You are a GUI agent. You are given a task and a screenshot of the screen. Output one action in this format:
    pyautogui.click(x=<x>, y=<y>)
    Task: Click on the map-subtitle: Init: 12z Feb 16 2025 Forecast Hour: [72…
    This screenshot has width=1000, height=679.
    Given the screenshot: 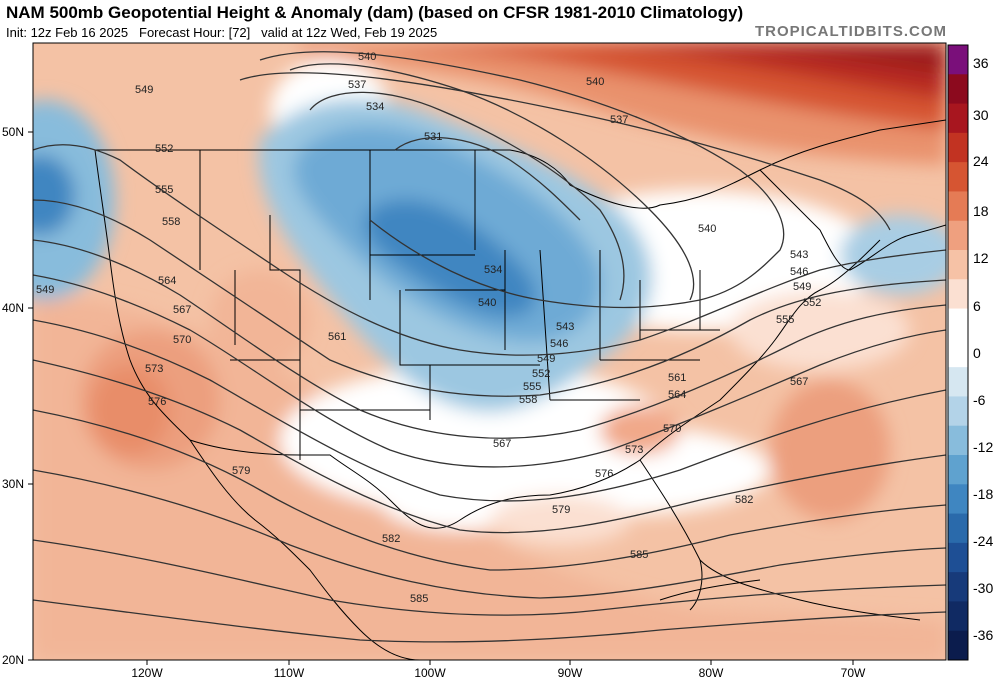 What is the action you would take?
    pyautogui.click(x=221, y=32)
    